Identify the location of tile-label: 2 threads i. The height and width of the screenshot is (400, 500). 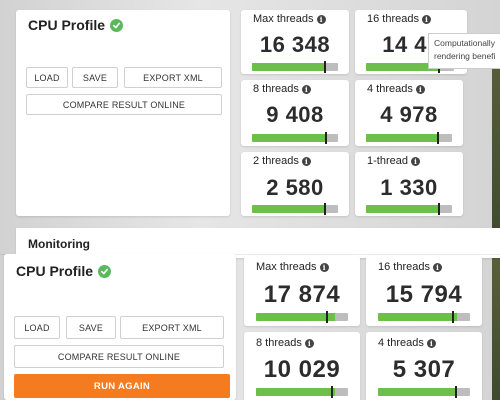
(282, 161).